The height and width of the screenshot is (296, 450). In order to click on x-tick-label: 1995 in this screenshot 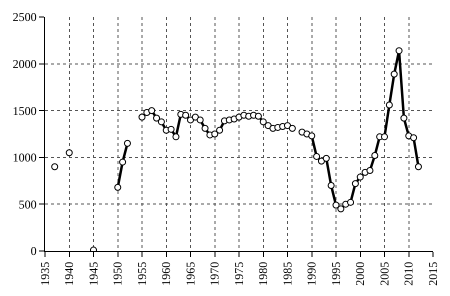, I will do `click(335, 274)`.